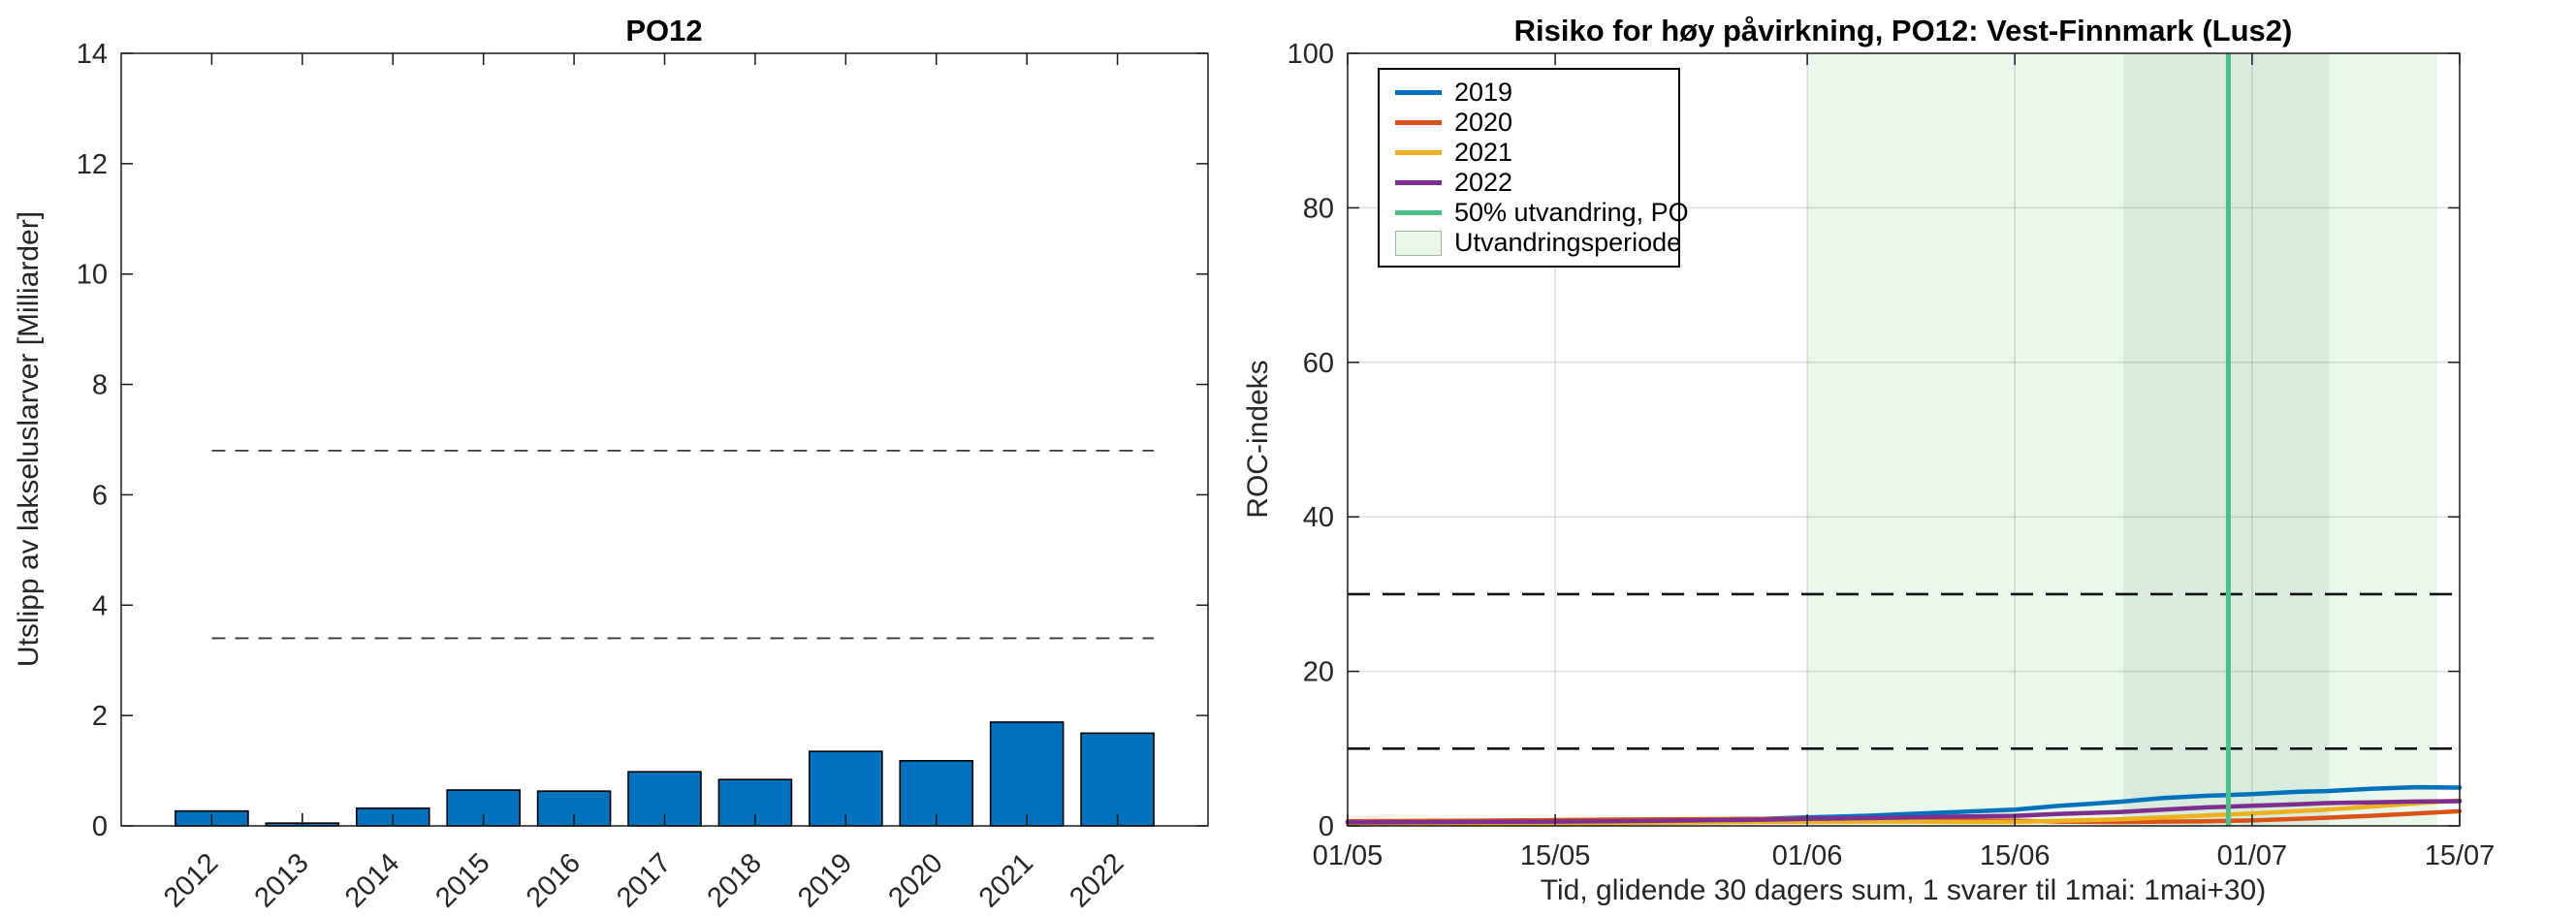 This screenshot has width=2576, height=917. Describe the element at coordinates (191, 880) in the screenshot. I see `left-xtick-label: 2012` at that location.